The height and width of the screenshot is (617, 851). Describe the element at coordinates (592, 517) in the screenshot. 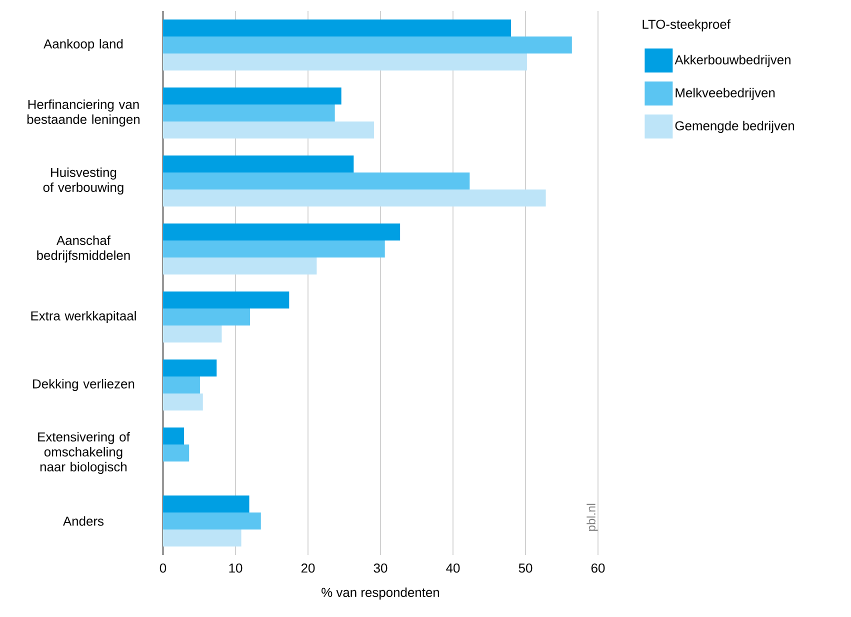

I see `annotation: pbl.nl` at that location.